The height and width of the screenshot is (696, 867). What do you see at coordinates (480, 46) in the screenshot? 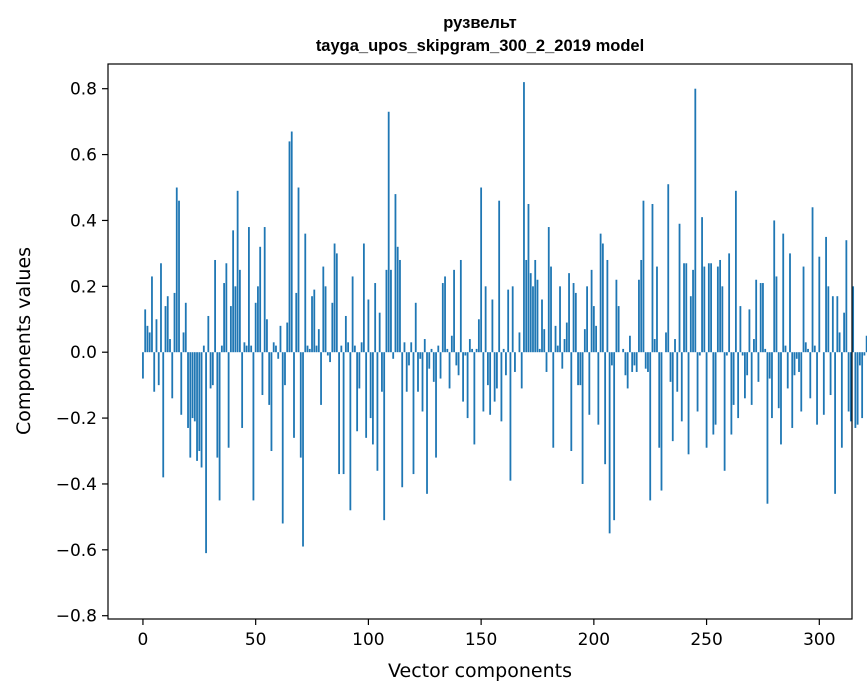
I see `chart-subtitle: tayga_upos_skipgram_300_2_2019 model` at bounding box center [480, 46].